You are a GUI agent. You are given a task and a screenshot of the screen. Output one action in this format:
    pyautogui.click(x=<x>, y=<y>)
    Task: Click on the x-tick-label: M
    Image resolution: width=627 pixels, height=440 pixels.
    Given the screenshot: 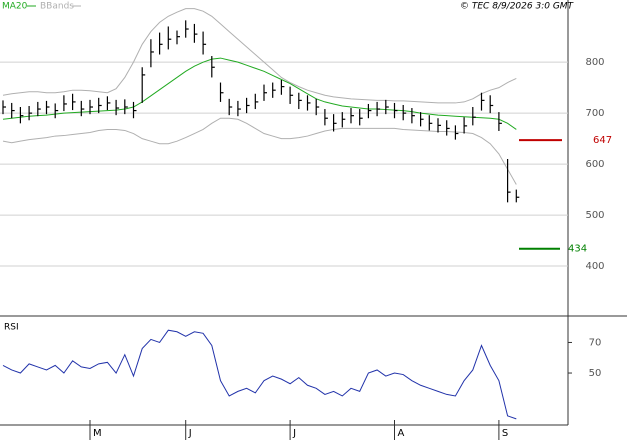 What is the action you would take?
    pyautogui.click(x=97, y=433)
    